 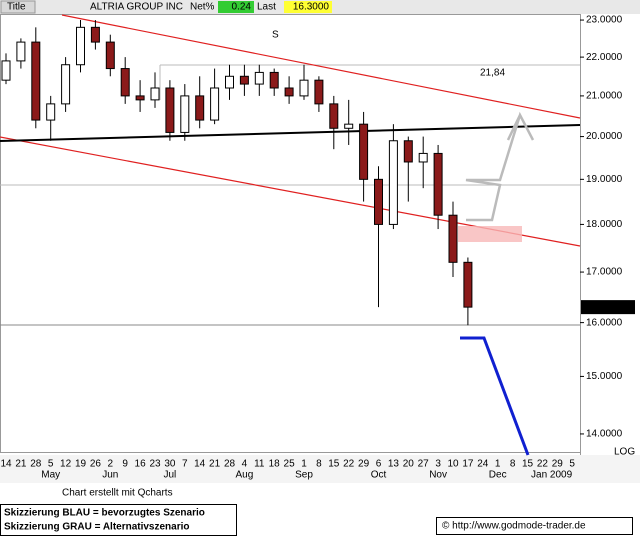 What do you see at coordinates (424, 464) in the screenshot?
I see `x-tick-label: 27` at bounding box center [424, 464].